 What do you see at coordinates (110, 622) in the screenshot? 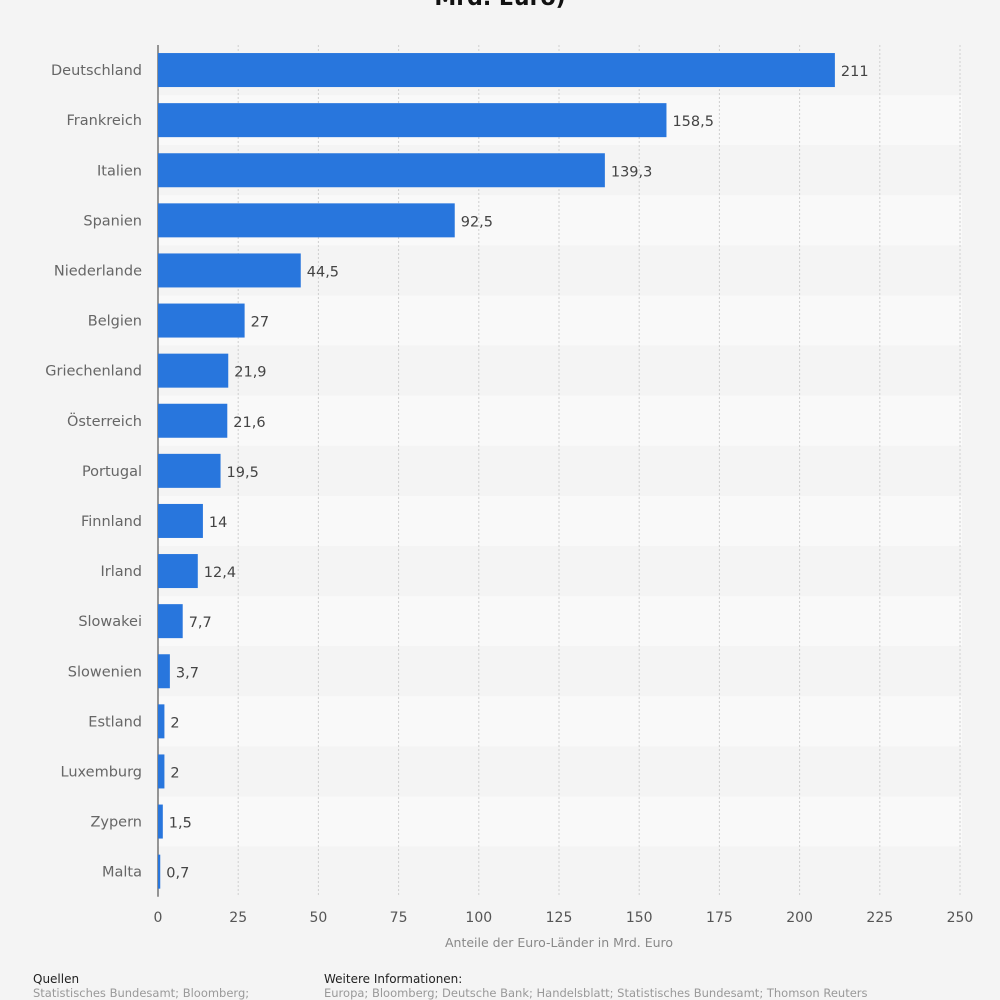
I see `category-label: Slowakei` at bounding box center [110, 622].